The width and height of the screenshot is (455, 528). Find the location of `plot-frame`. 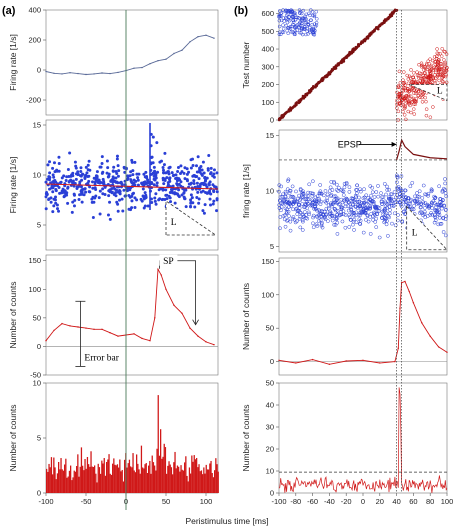

plot-frame is located at coordinates (363, 316).